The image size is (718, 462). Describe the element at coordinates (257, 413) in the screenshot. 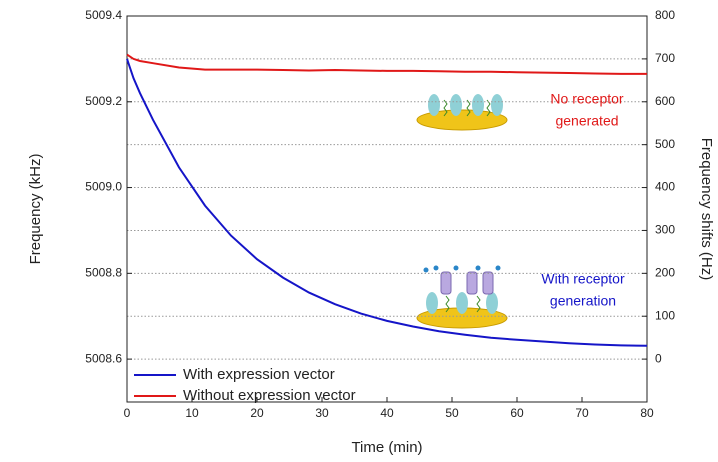

I see `x-tick-label: 20` at that location.